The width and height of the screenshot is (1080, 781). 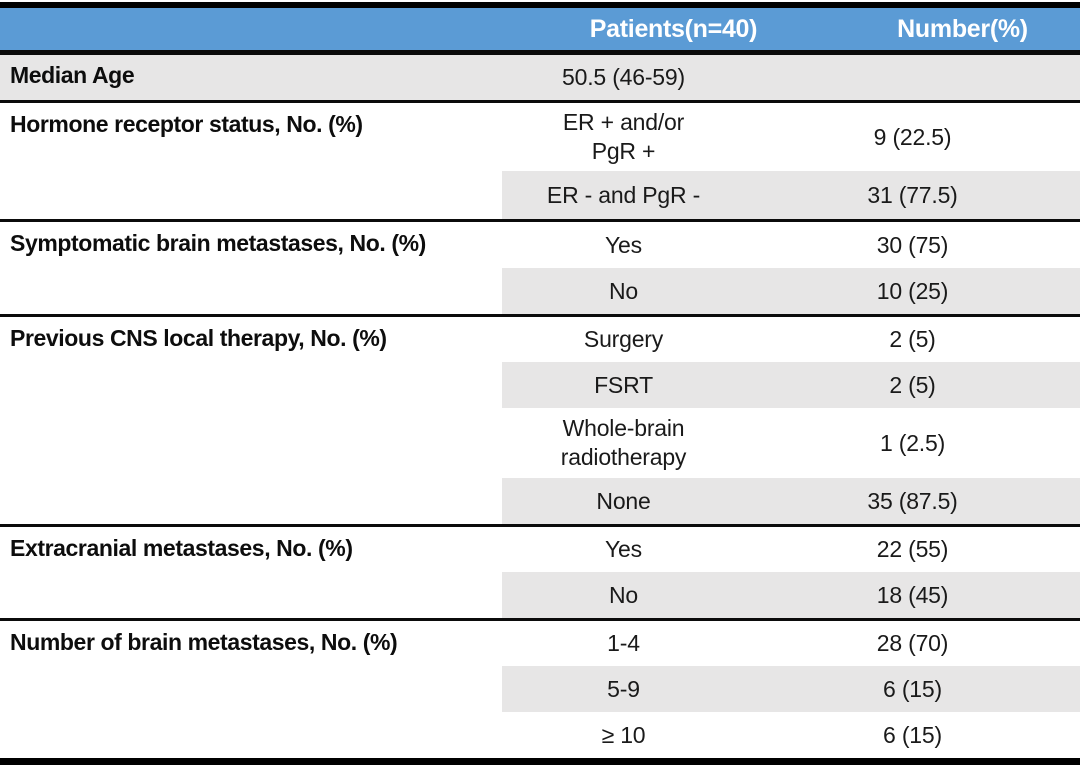 What do you see at coordinates (791, 735) in the screenshot?
I see `table-row: ≥ 10 6 (15)` at bounding box center [791, 735].